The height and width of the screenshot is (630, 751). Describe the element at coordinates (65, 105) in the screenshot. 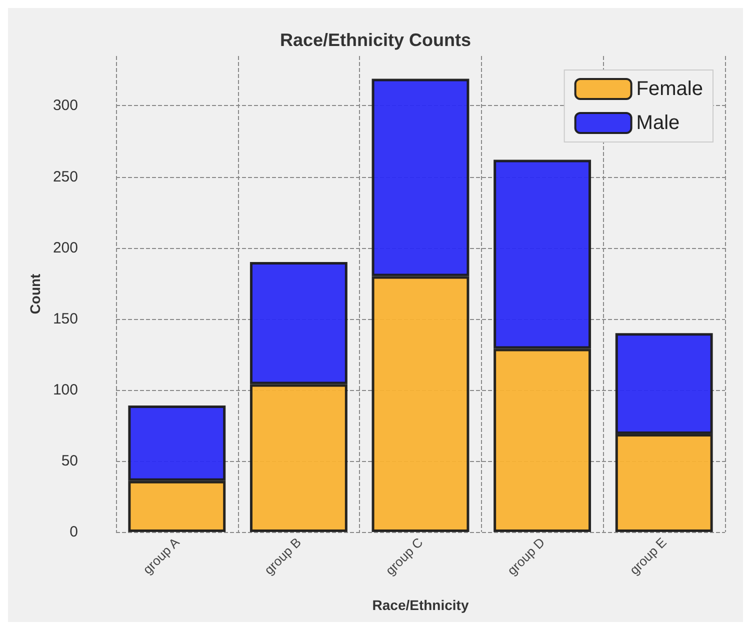

I see `y-tick-label: 300` at that location.